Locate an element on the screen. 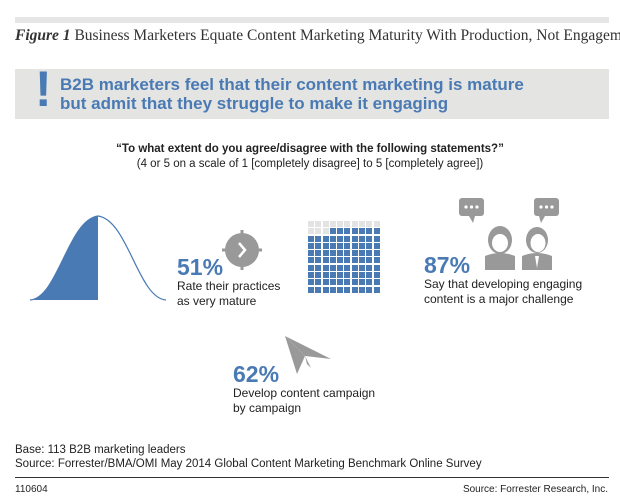 Image resolution: width=620 pixels, height=502 pixels. stat-challenge-percent: 87% is located at coordinates (447, 265).